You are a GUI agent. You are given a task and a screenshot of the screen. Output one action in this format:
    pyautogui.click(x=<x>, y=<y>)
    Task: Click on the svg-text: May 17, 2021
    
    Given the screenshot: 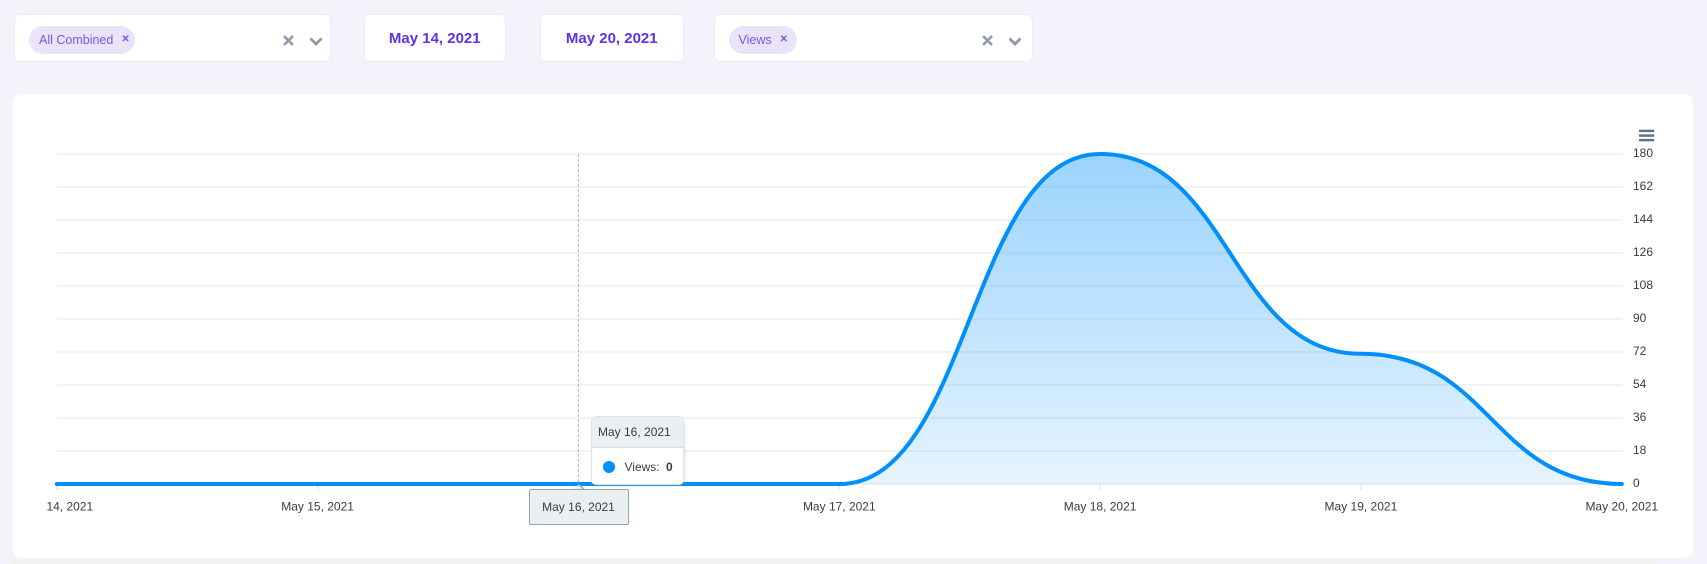 What is the action you would take?
    pyautogui.click(x=839, y=507)
    